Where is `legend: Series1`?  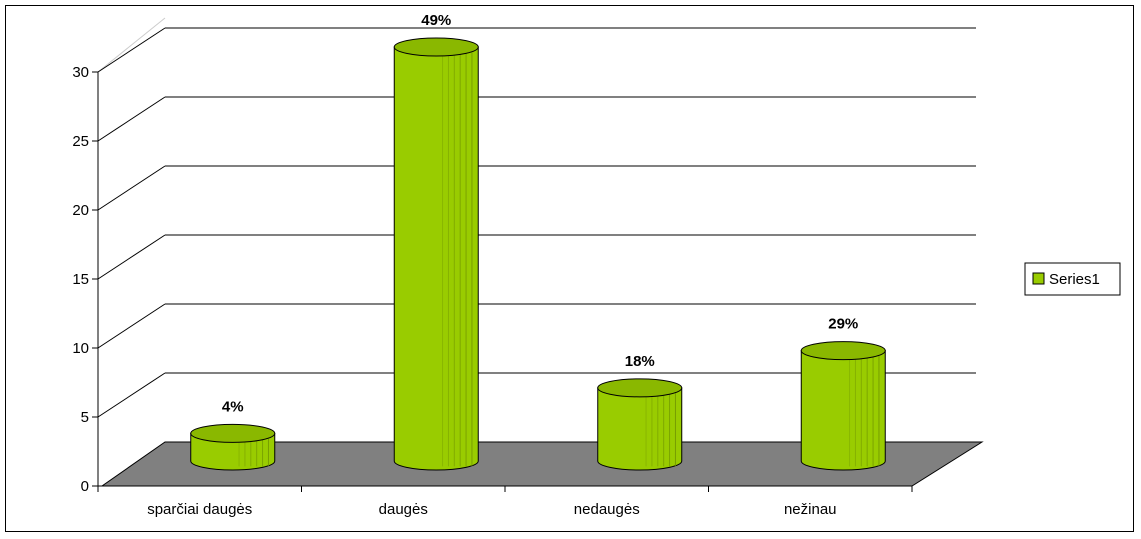 legend: Series1 is located at coordinates (1072, 279).